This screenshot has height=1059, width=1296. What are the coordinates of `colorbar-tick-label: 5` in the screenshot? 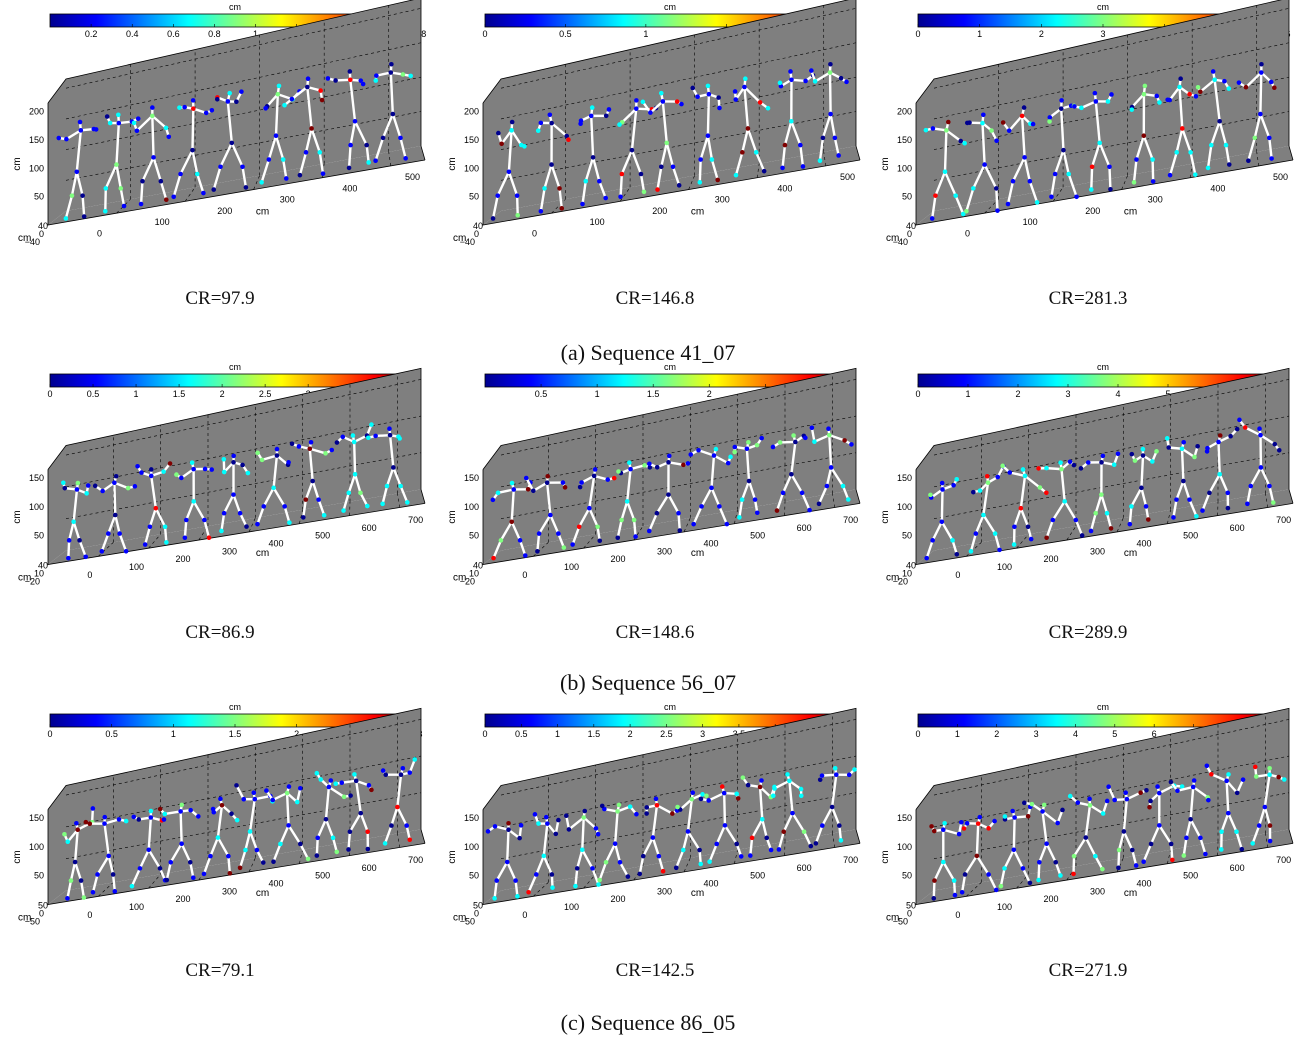 It's located at (1167, 394).